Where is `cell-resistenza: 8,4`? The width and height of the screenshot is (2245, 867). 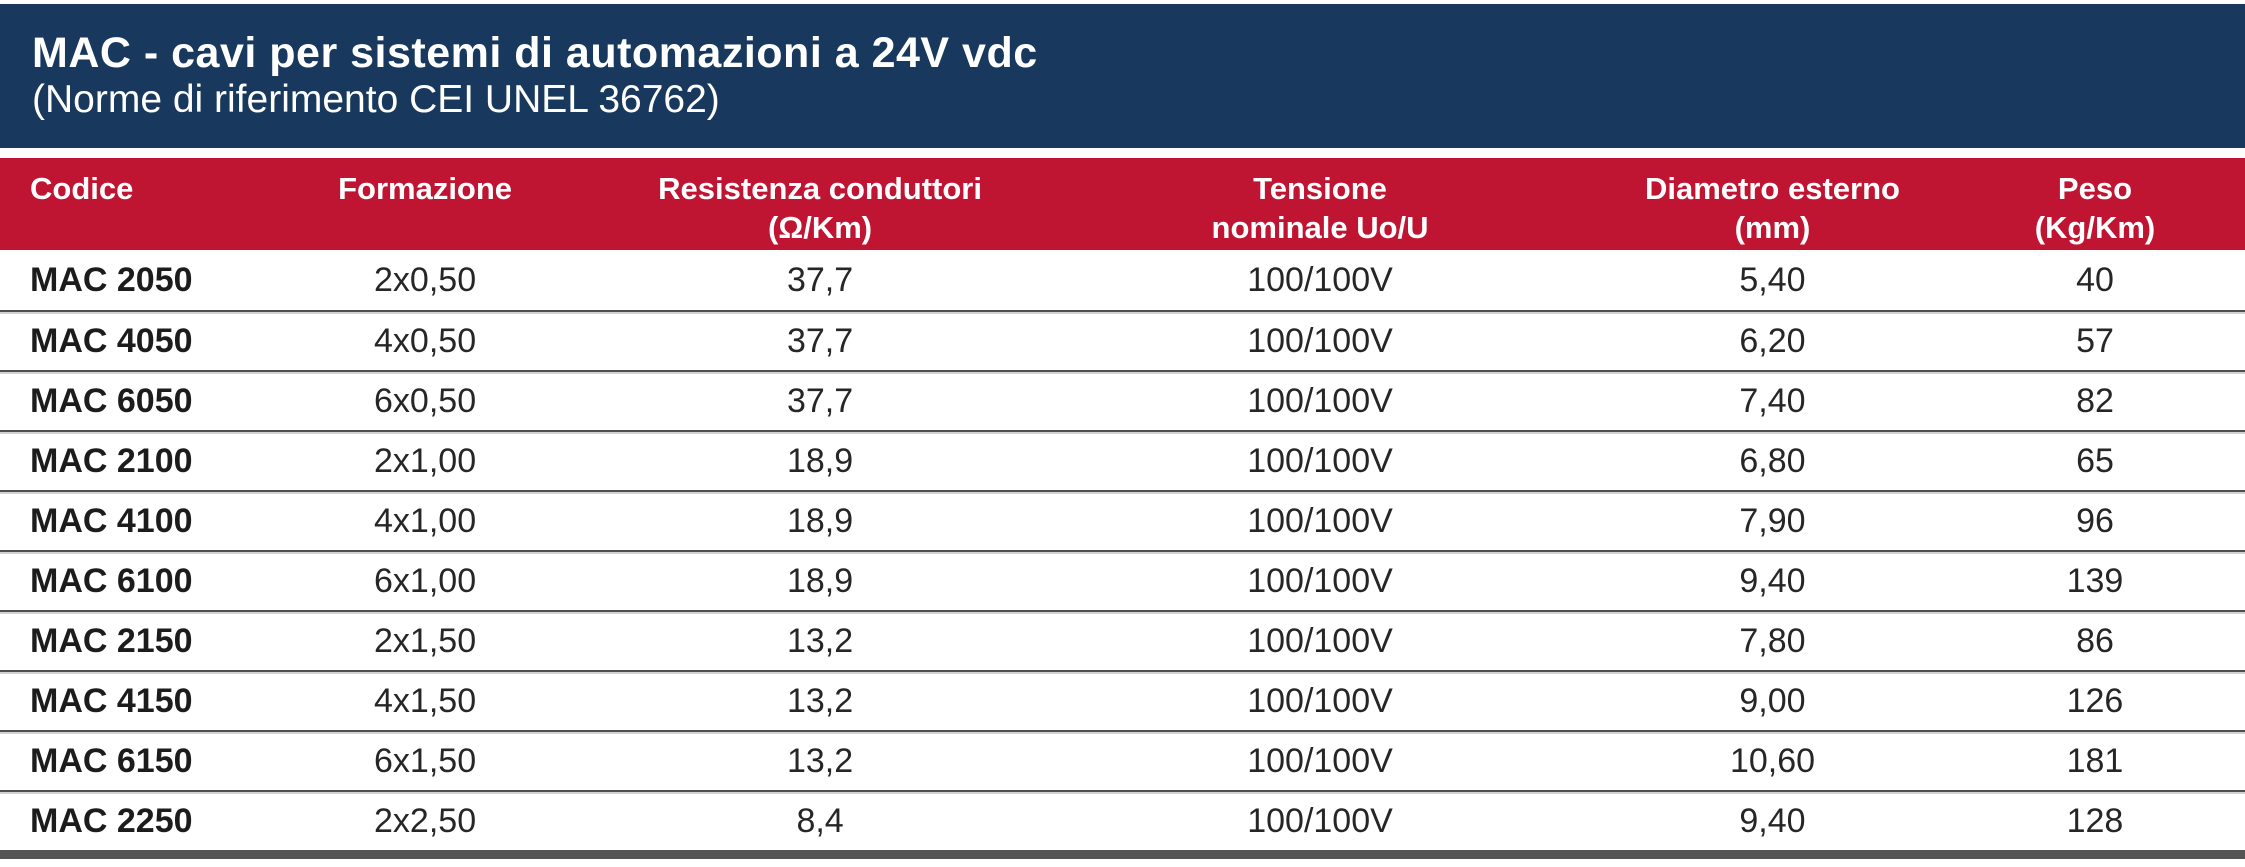
cell-resistenza: 8,4 is located at coordinates (820, 820).